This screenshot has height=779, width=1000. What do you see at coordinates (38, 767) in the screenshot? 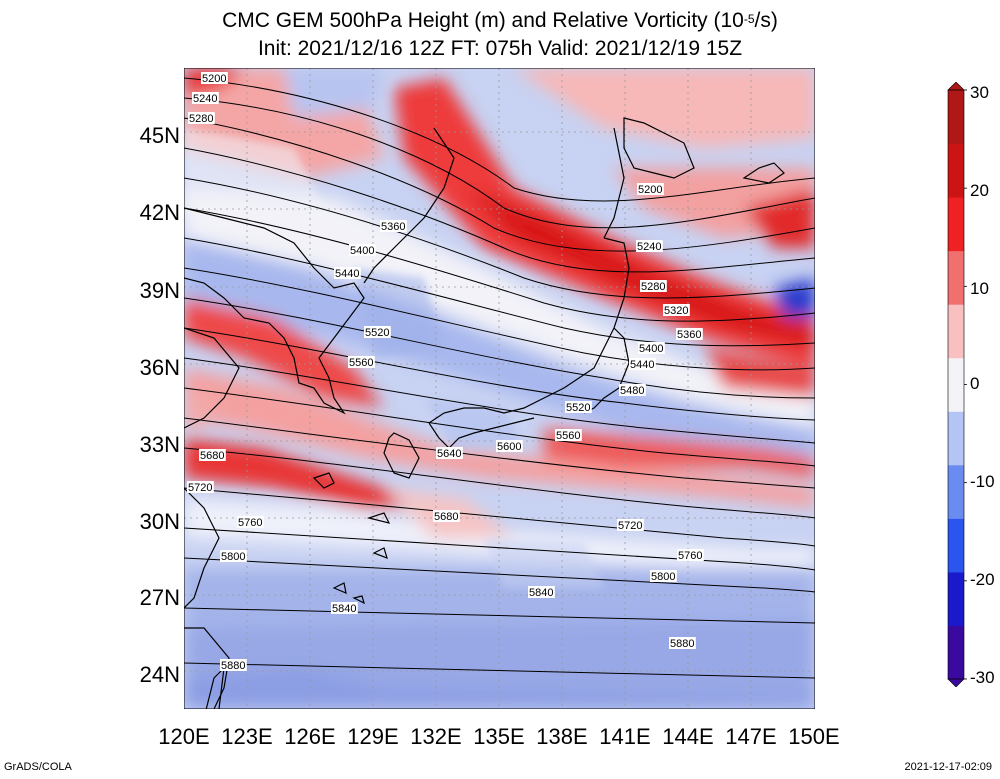
I see `footer-software: GrADS/COLA` at bounding box center [38, 767].